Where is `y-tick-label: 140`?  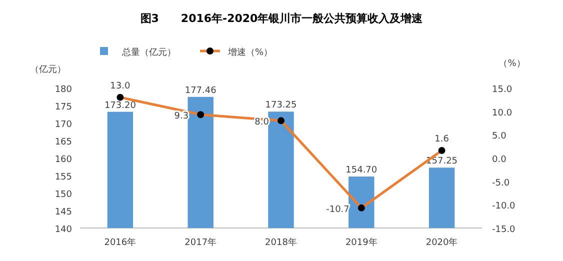 y-tick-label: 140 is located at coordinates (63, 230).